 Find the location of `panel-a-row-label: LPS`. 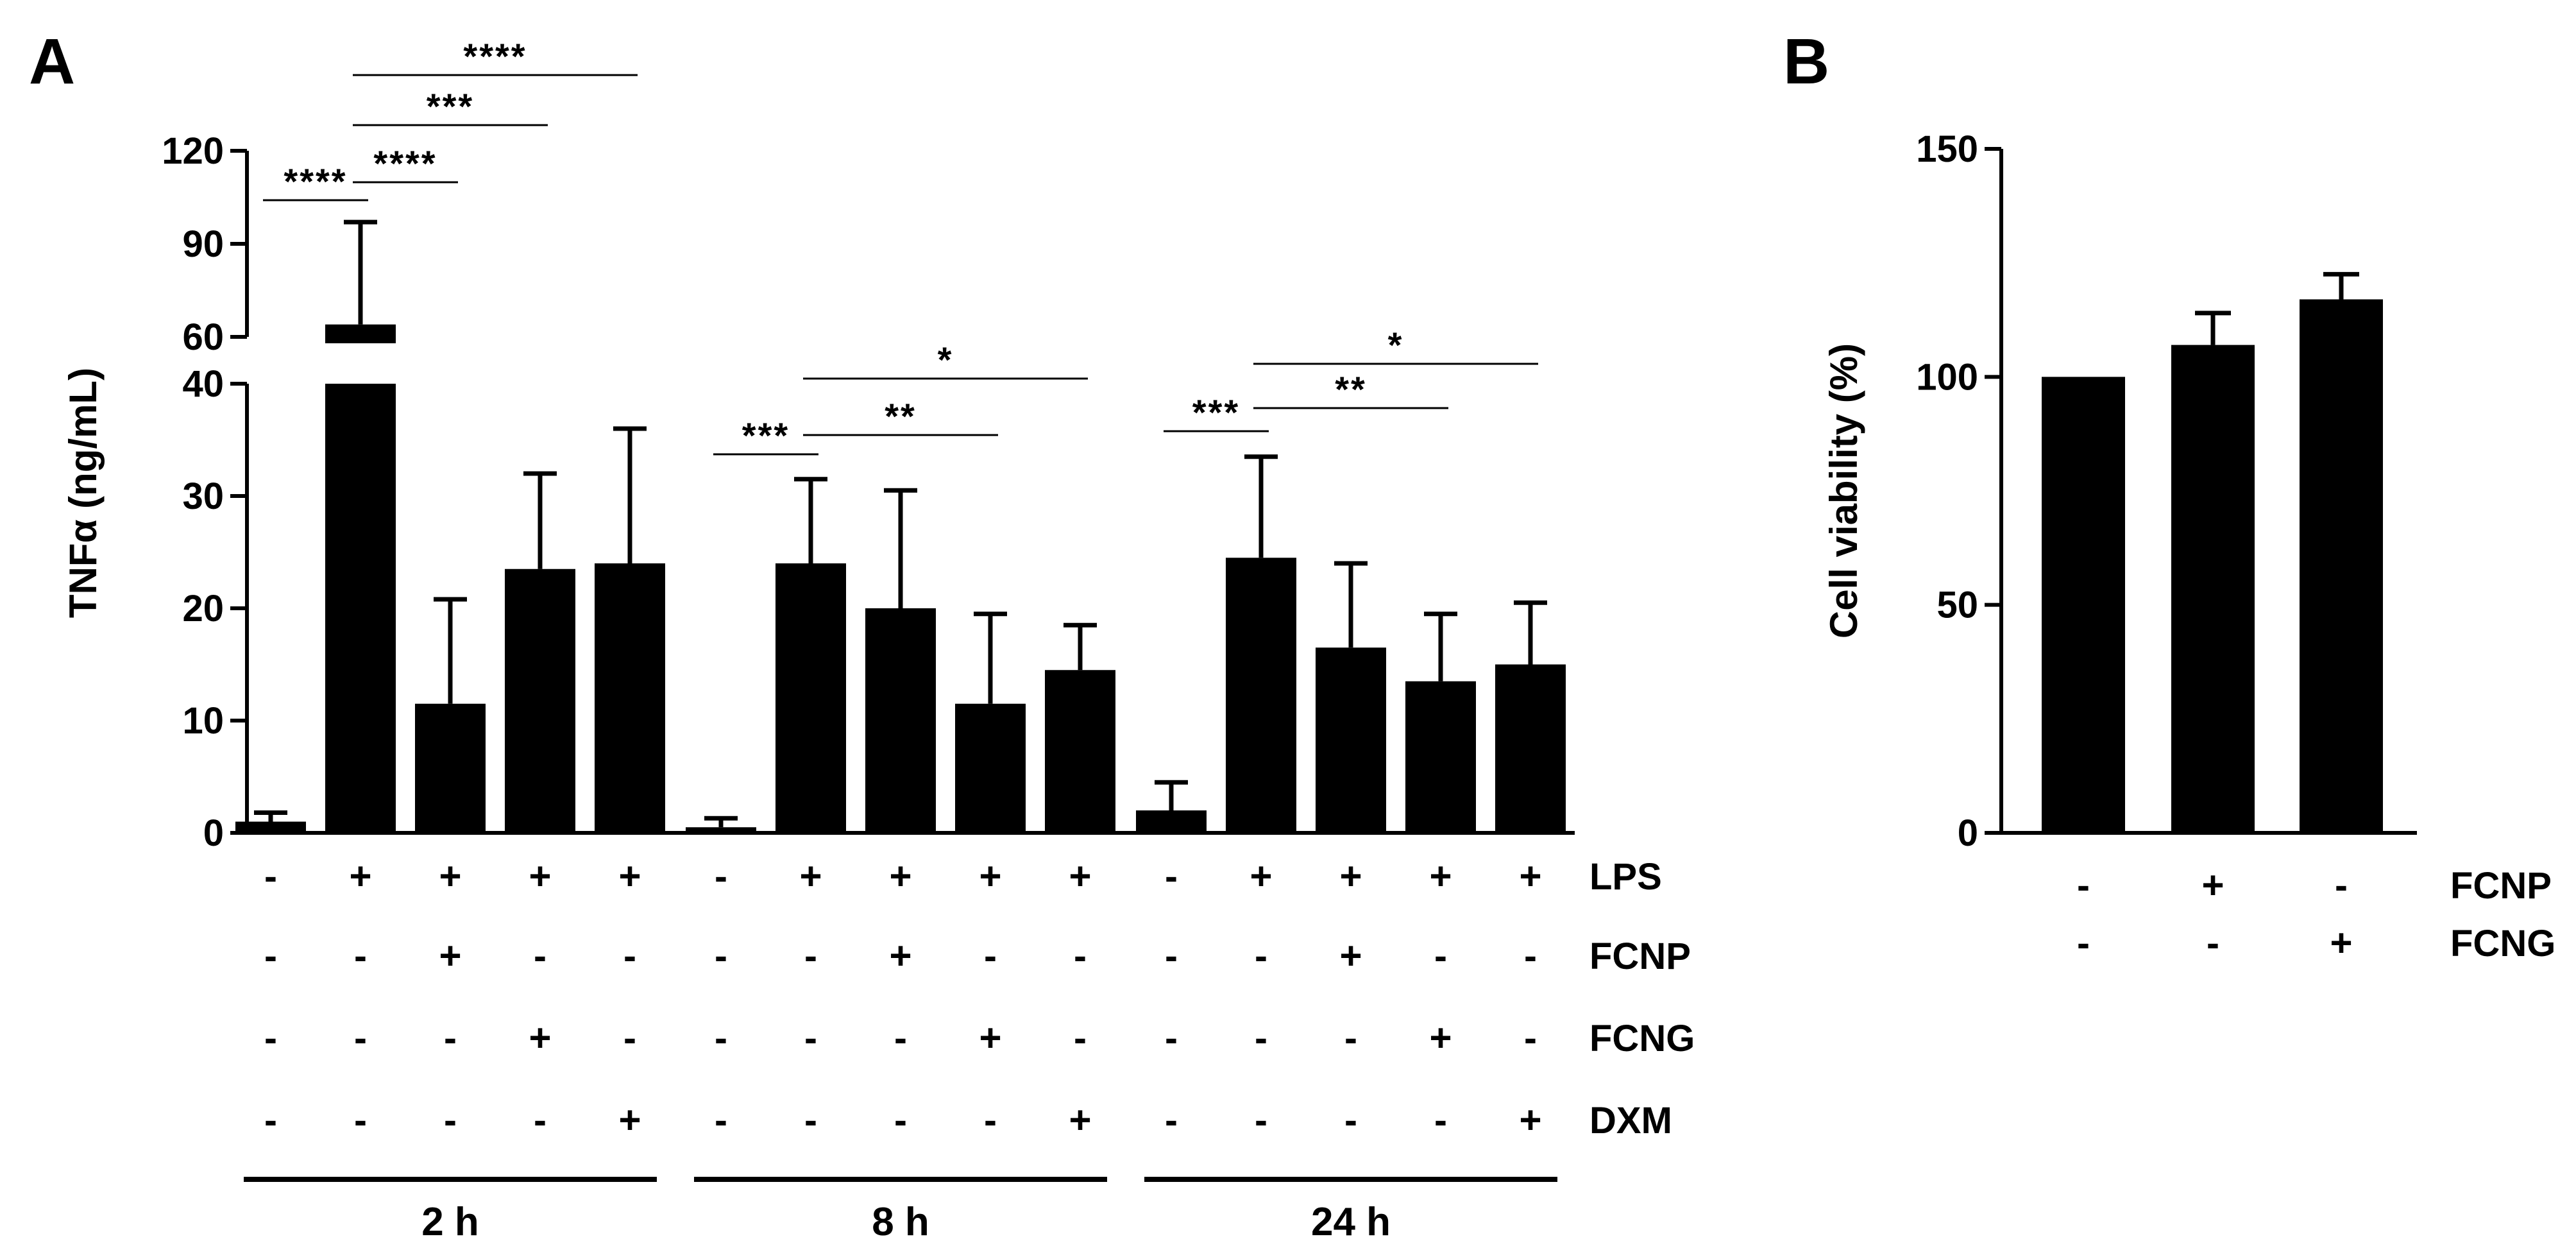

panel-a-row-label: LPS is located at coordinates (1625, 877).